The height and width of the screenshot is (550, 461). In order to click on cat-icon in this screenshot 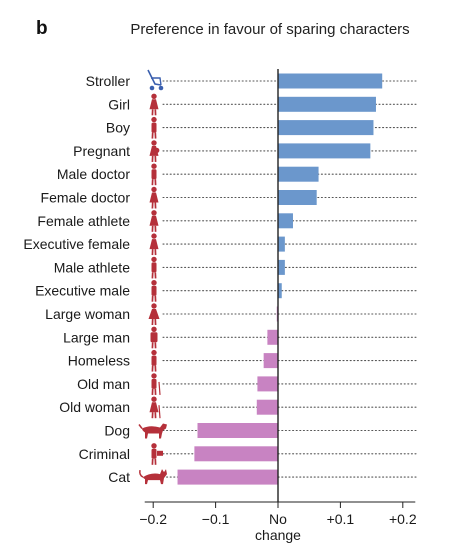, I will do `click(153, 477)`.